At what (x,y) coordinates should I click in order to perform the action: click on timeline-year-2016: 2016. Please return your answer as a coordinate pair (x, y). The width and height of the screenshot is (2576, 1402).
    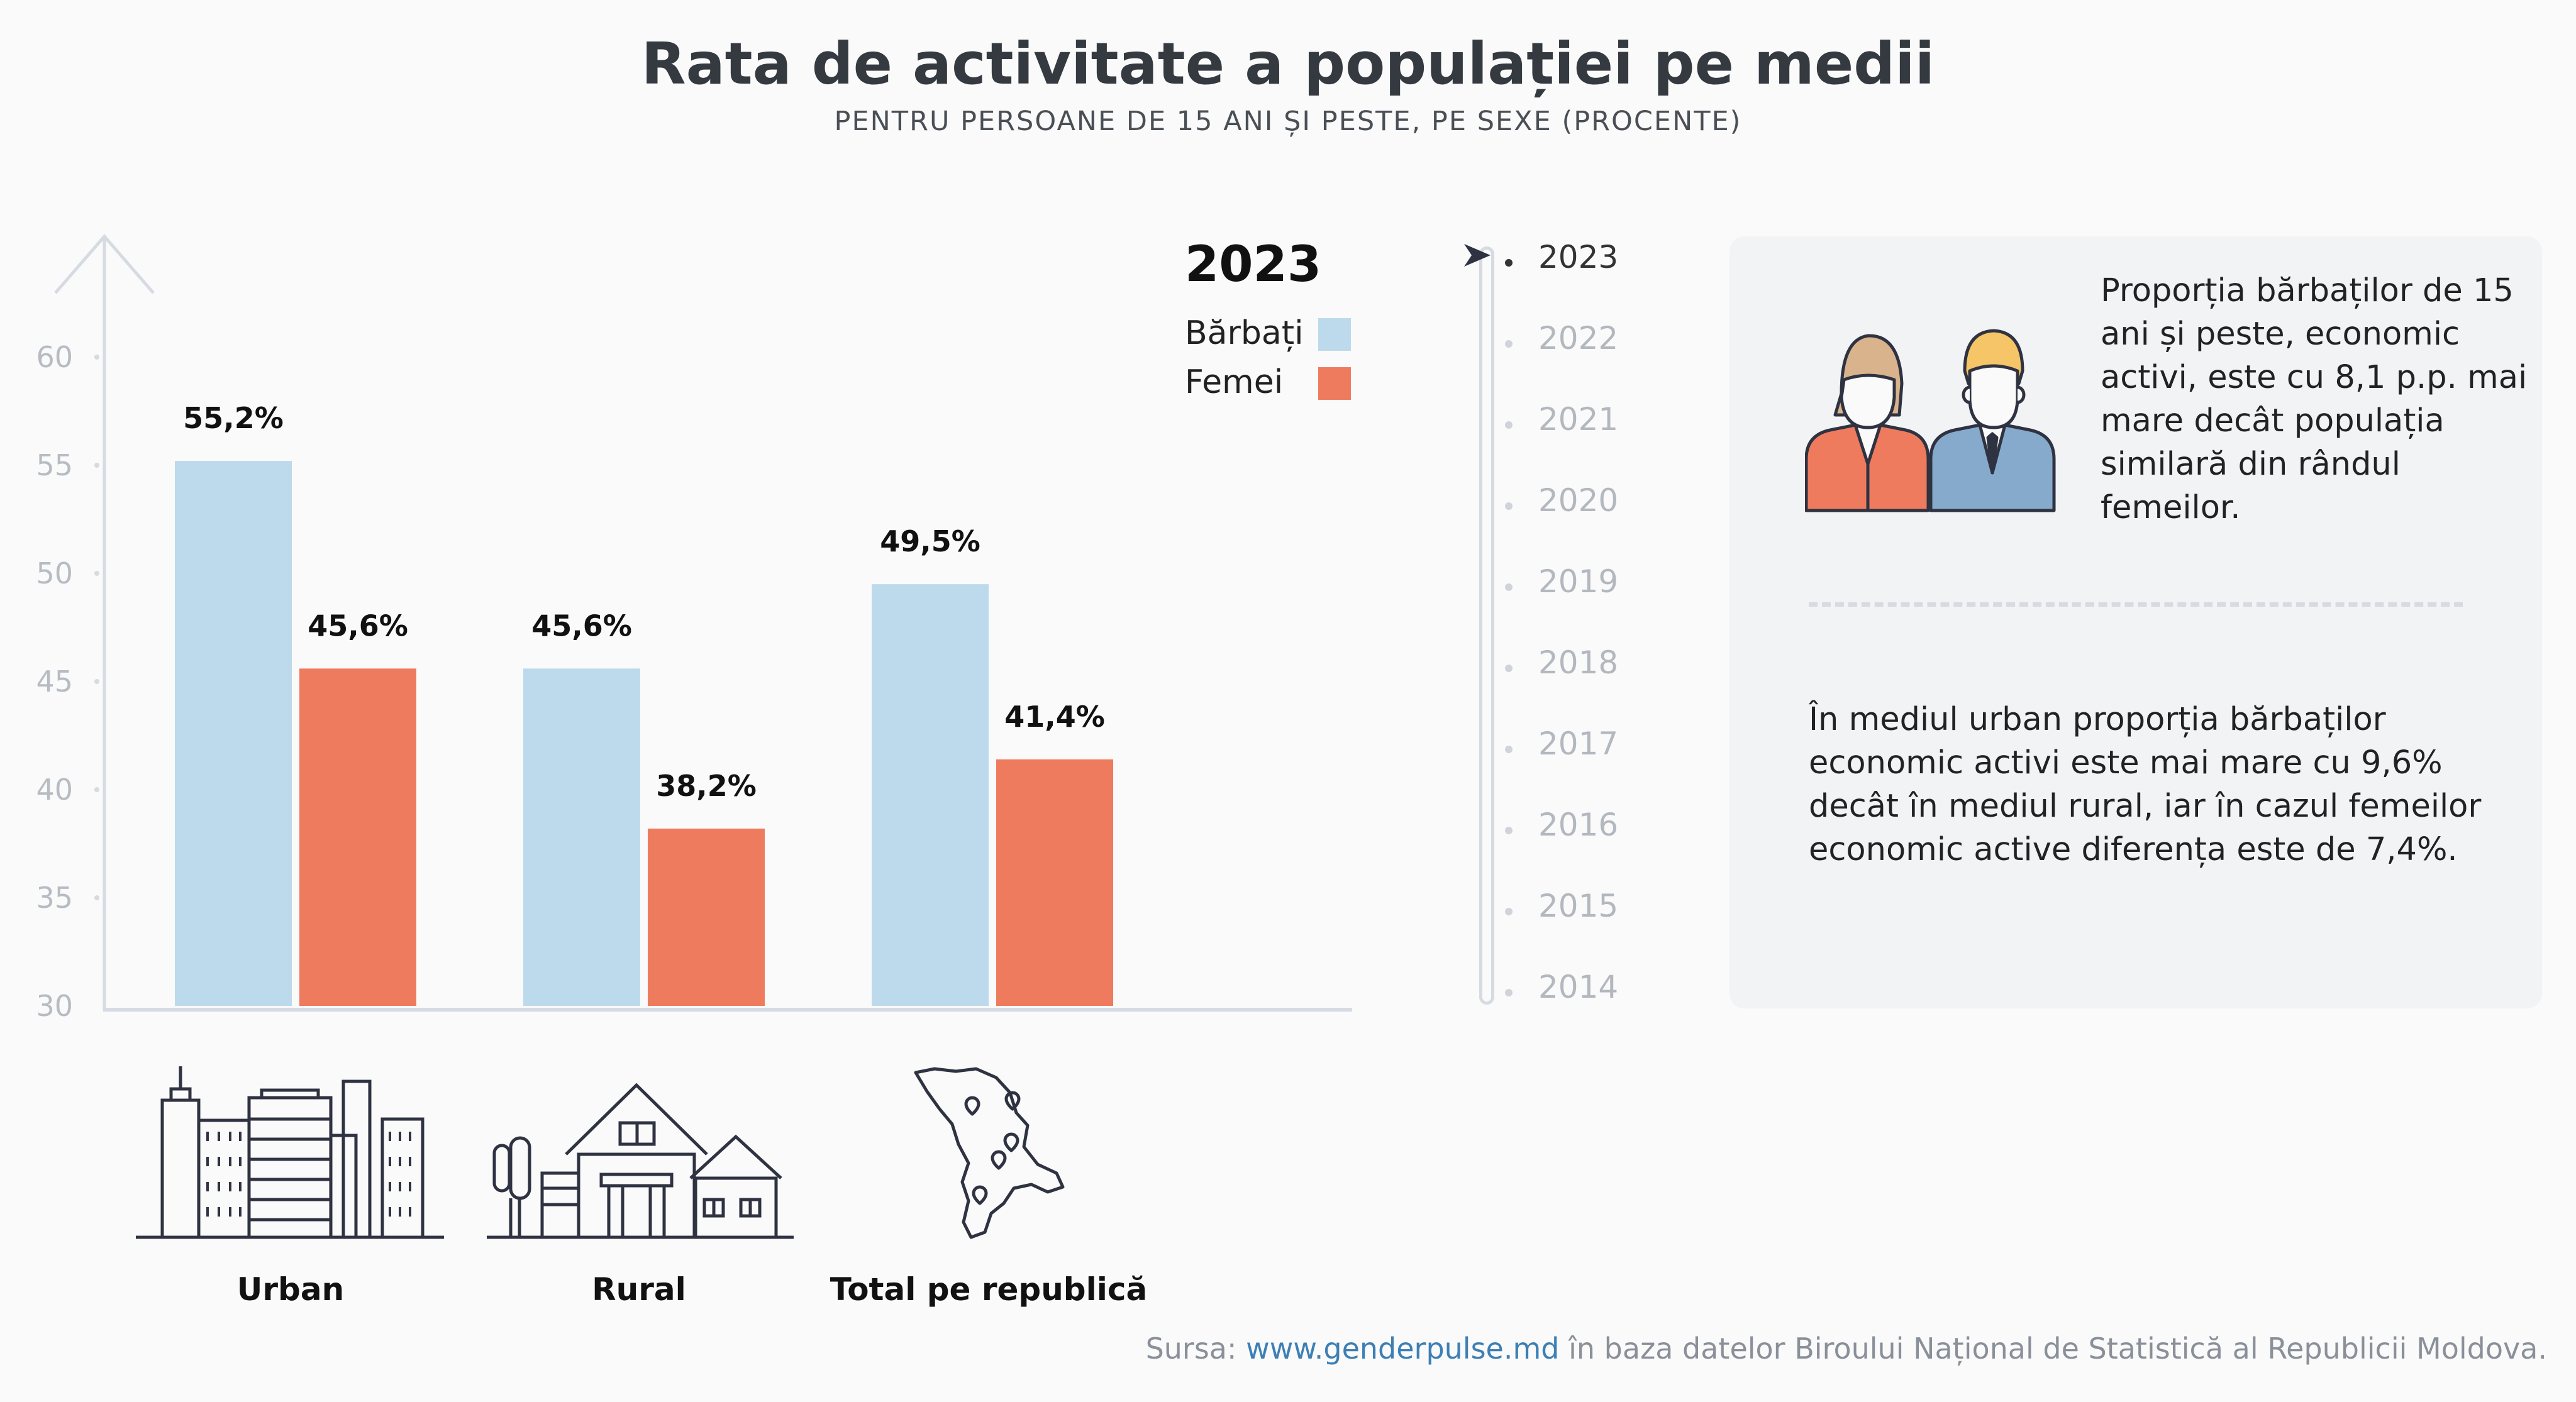
    Looking at the image, I should click on (1578, 825).